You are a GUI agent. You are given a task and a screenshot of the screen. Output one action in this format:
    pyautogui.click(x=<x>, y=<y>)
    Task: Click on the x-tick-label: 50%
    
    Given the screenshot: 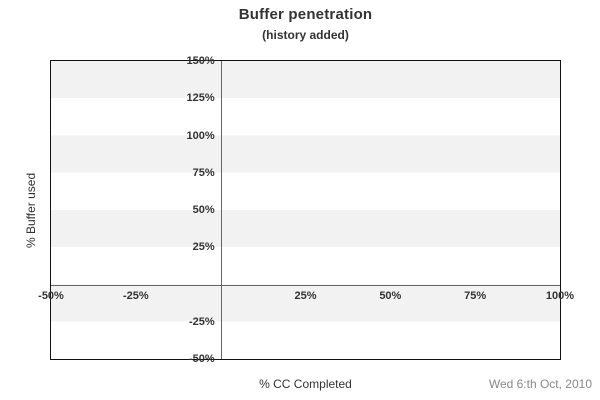 What is the action you would take?
    pyautogui.click(x=390, y=295)
    